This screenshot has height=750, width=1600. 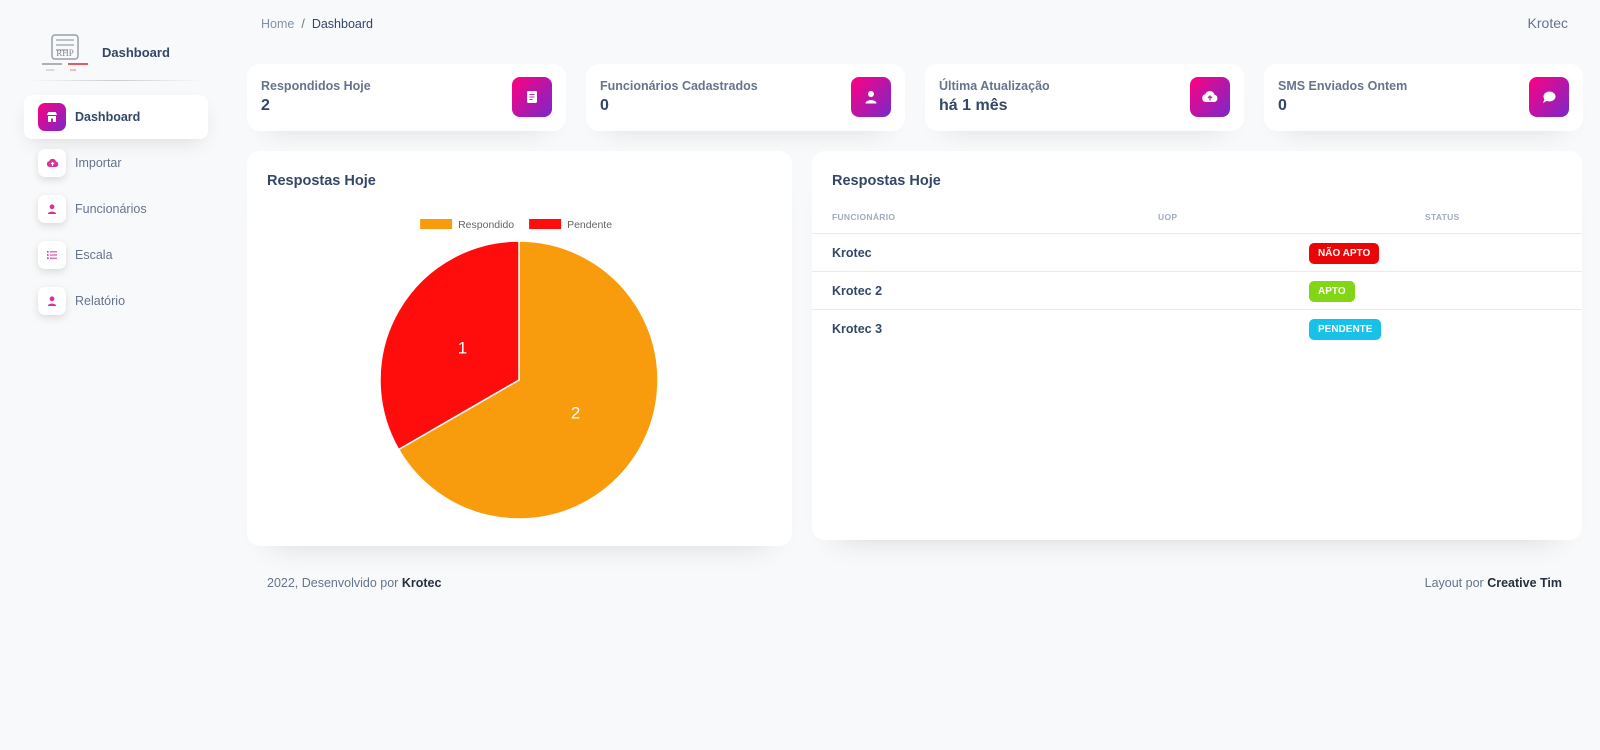 I want to click on footer-right-text: Layout por, so click(x=1454, y=583).